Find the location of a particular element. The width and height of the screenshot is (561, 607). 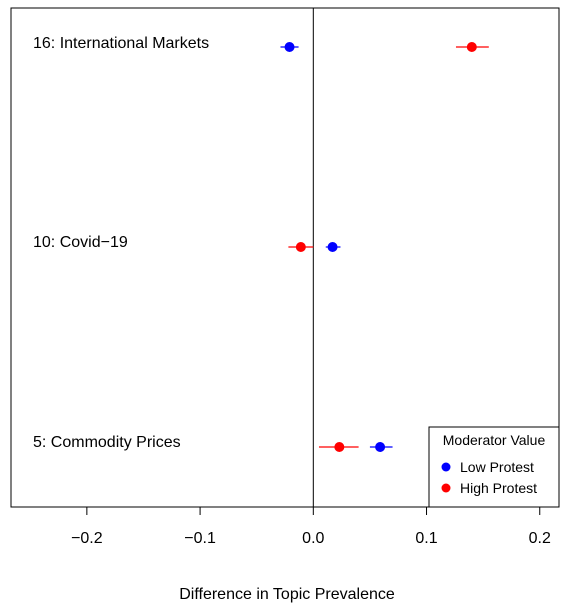

category-label-international-markets: 16: International Markets is located at coordinates (121, 43).